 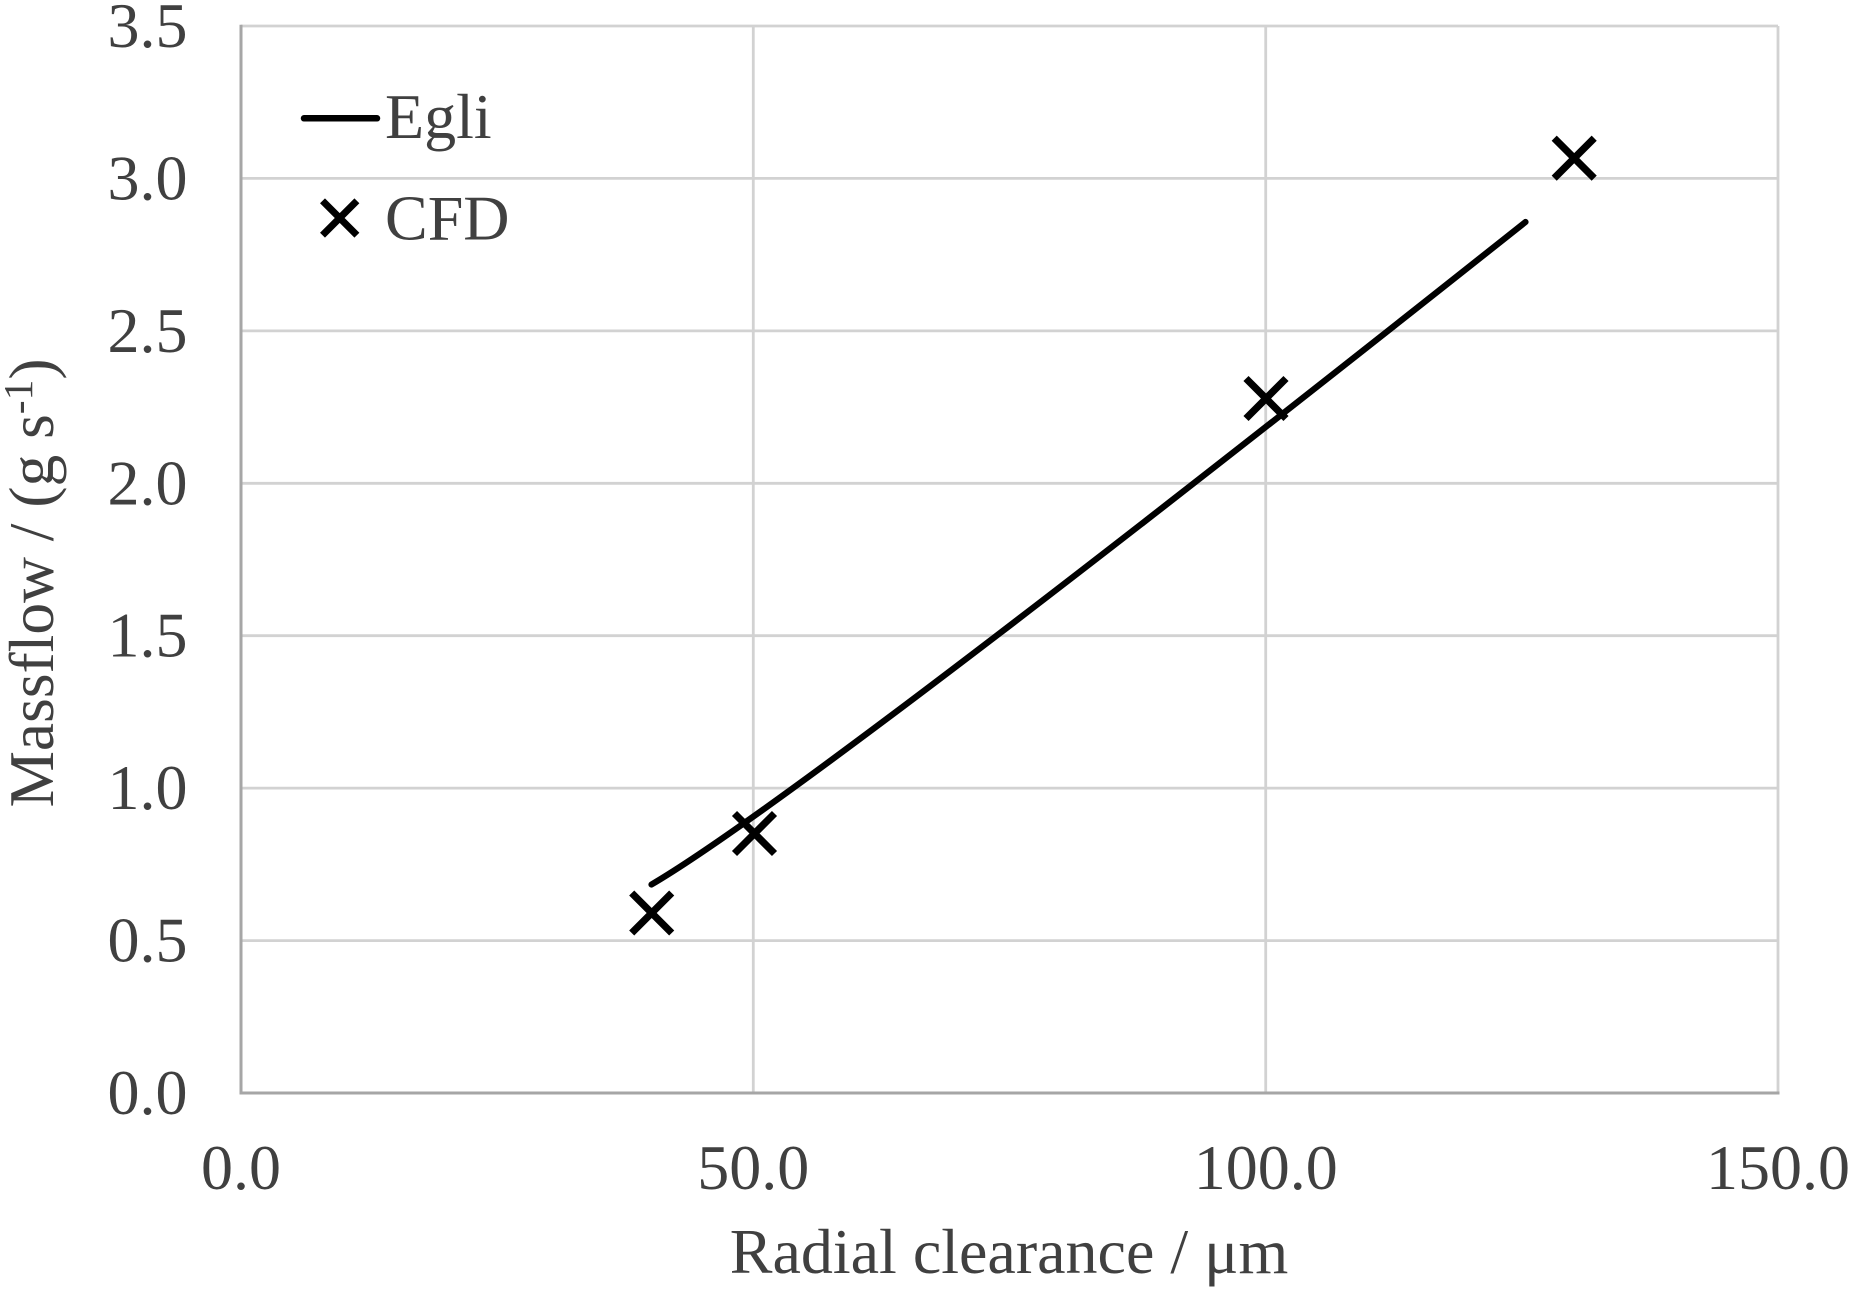 I want to click on svg-text: CFD, so click(x=447, y=217).